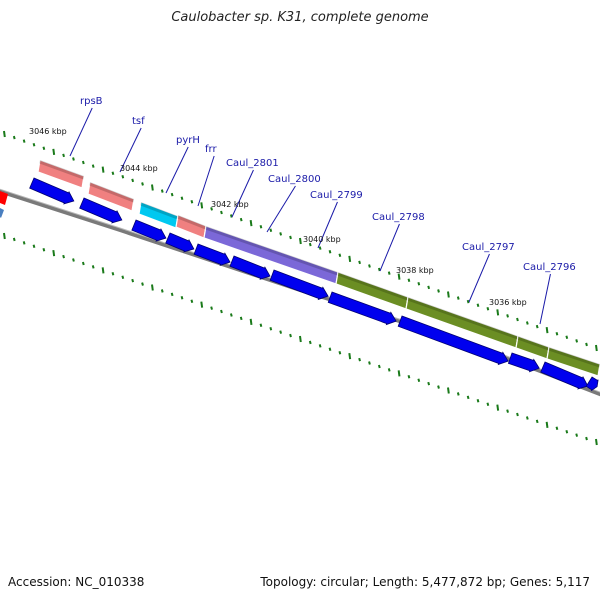 The width and height of the screenshot is (600, 600). I want to click on gene-label-pyrh: pyrH, so click(188, 140).